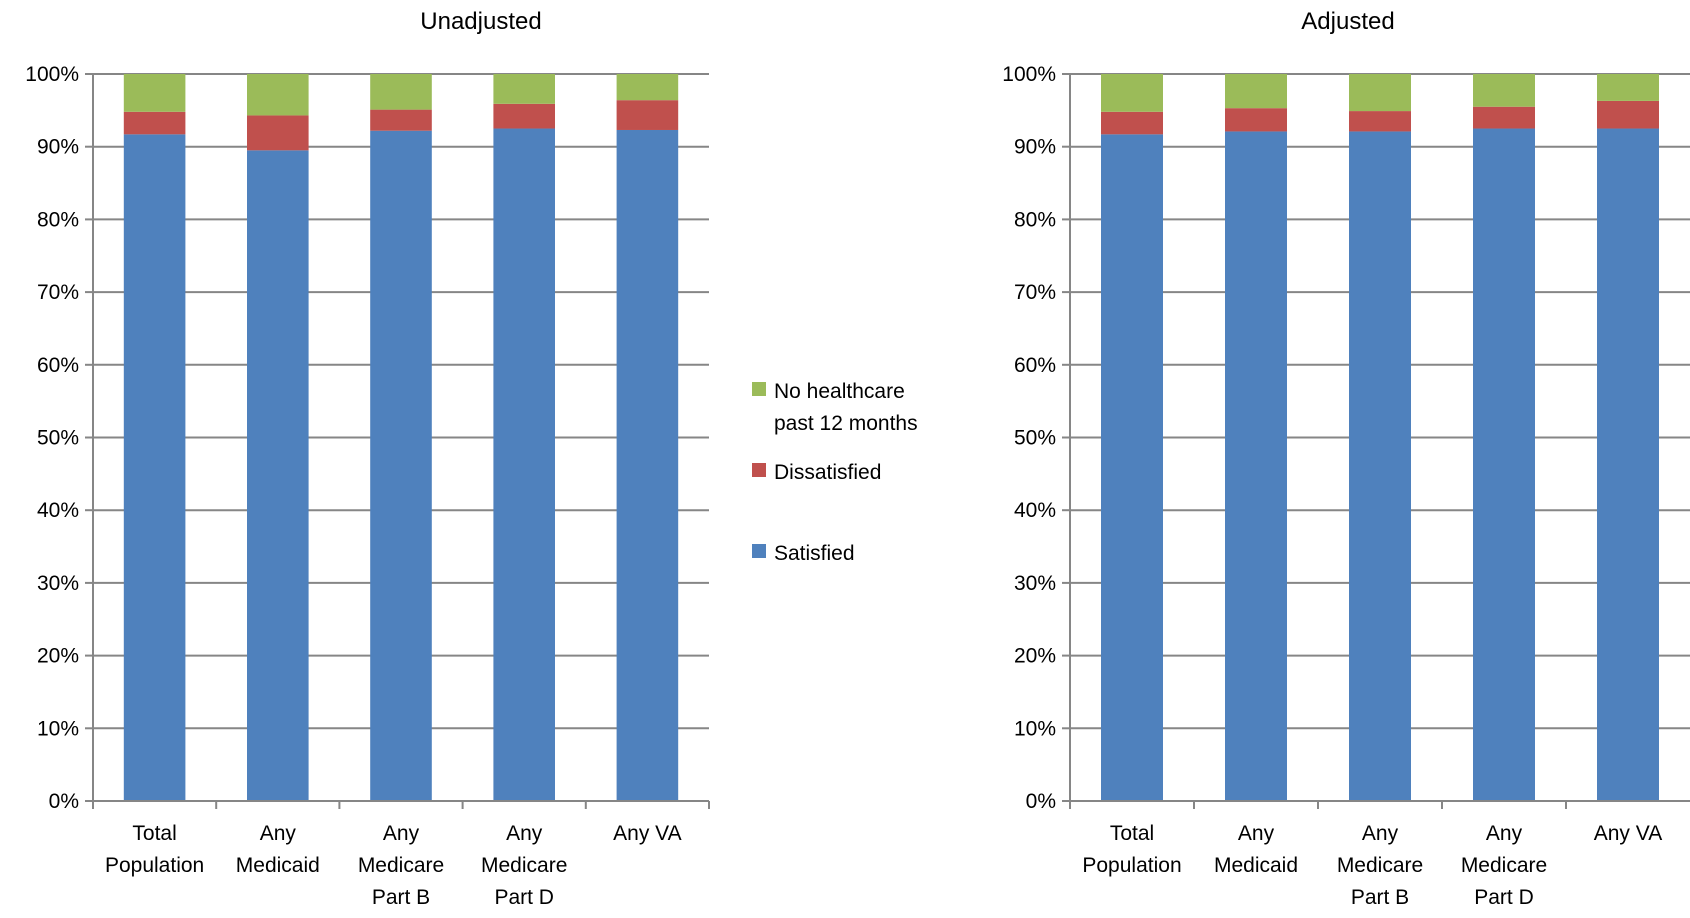 This screenshot has height=918, width=1690. What do you see at coordinates (846, 407) in the screenshot?
I see `legend-label: No healthcare past 12 months` at bounding box center [846, 407].